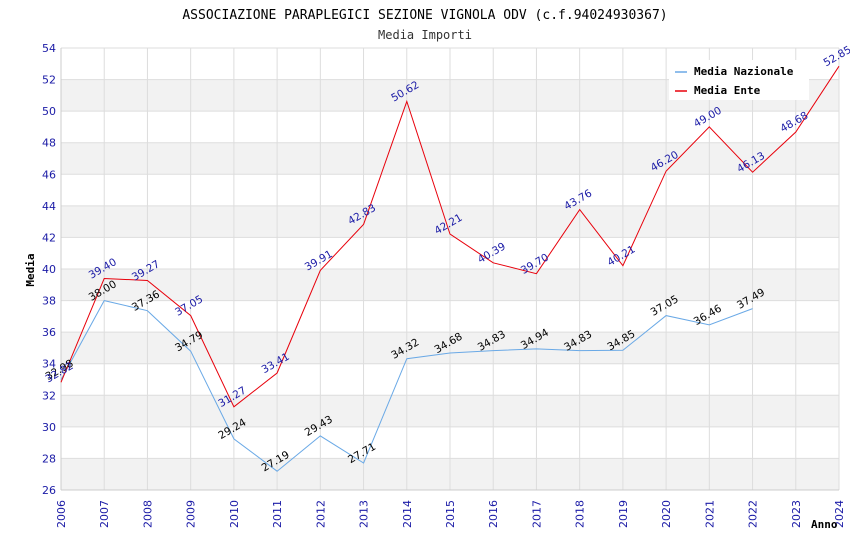 Image resolution: width=850 pixels, height=550 pixels. What do you see at coordinates (147, 514) in the screenshot?
I see `x-tick-label: 2008` at bounding box center [147, 514].